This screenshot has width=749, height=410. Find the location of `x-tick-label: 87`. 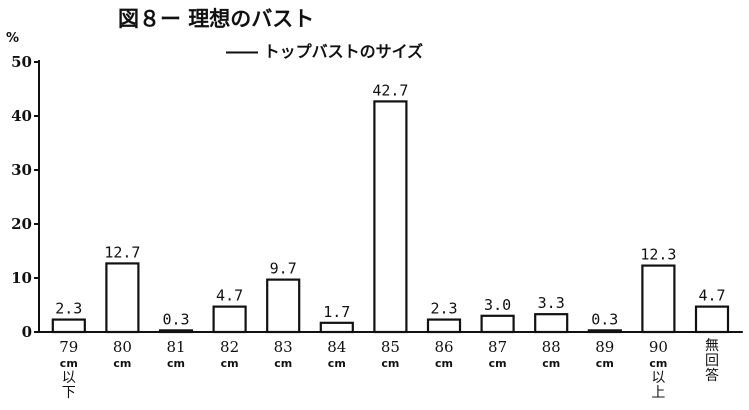

x-tick-label: 87 is located at coordinates (497, 347).